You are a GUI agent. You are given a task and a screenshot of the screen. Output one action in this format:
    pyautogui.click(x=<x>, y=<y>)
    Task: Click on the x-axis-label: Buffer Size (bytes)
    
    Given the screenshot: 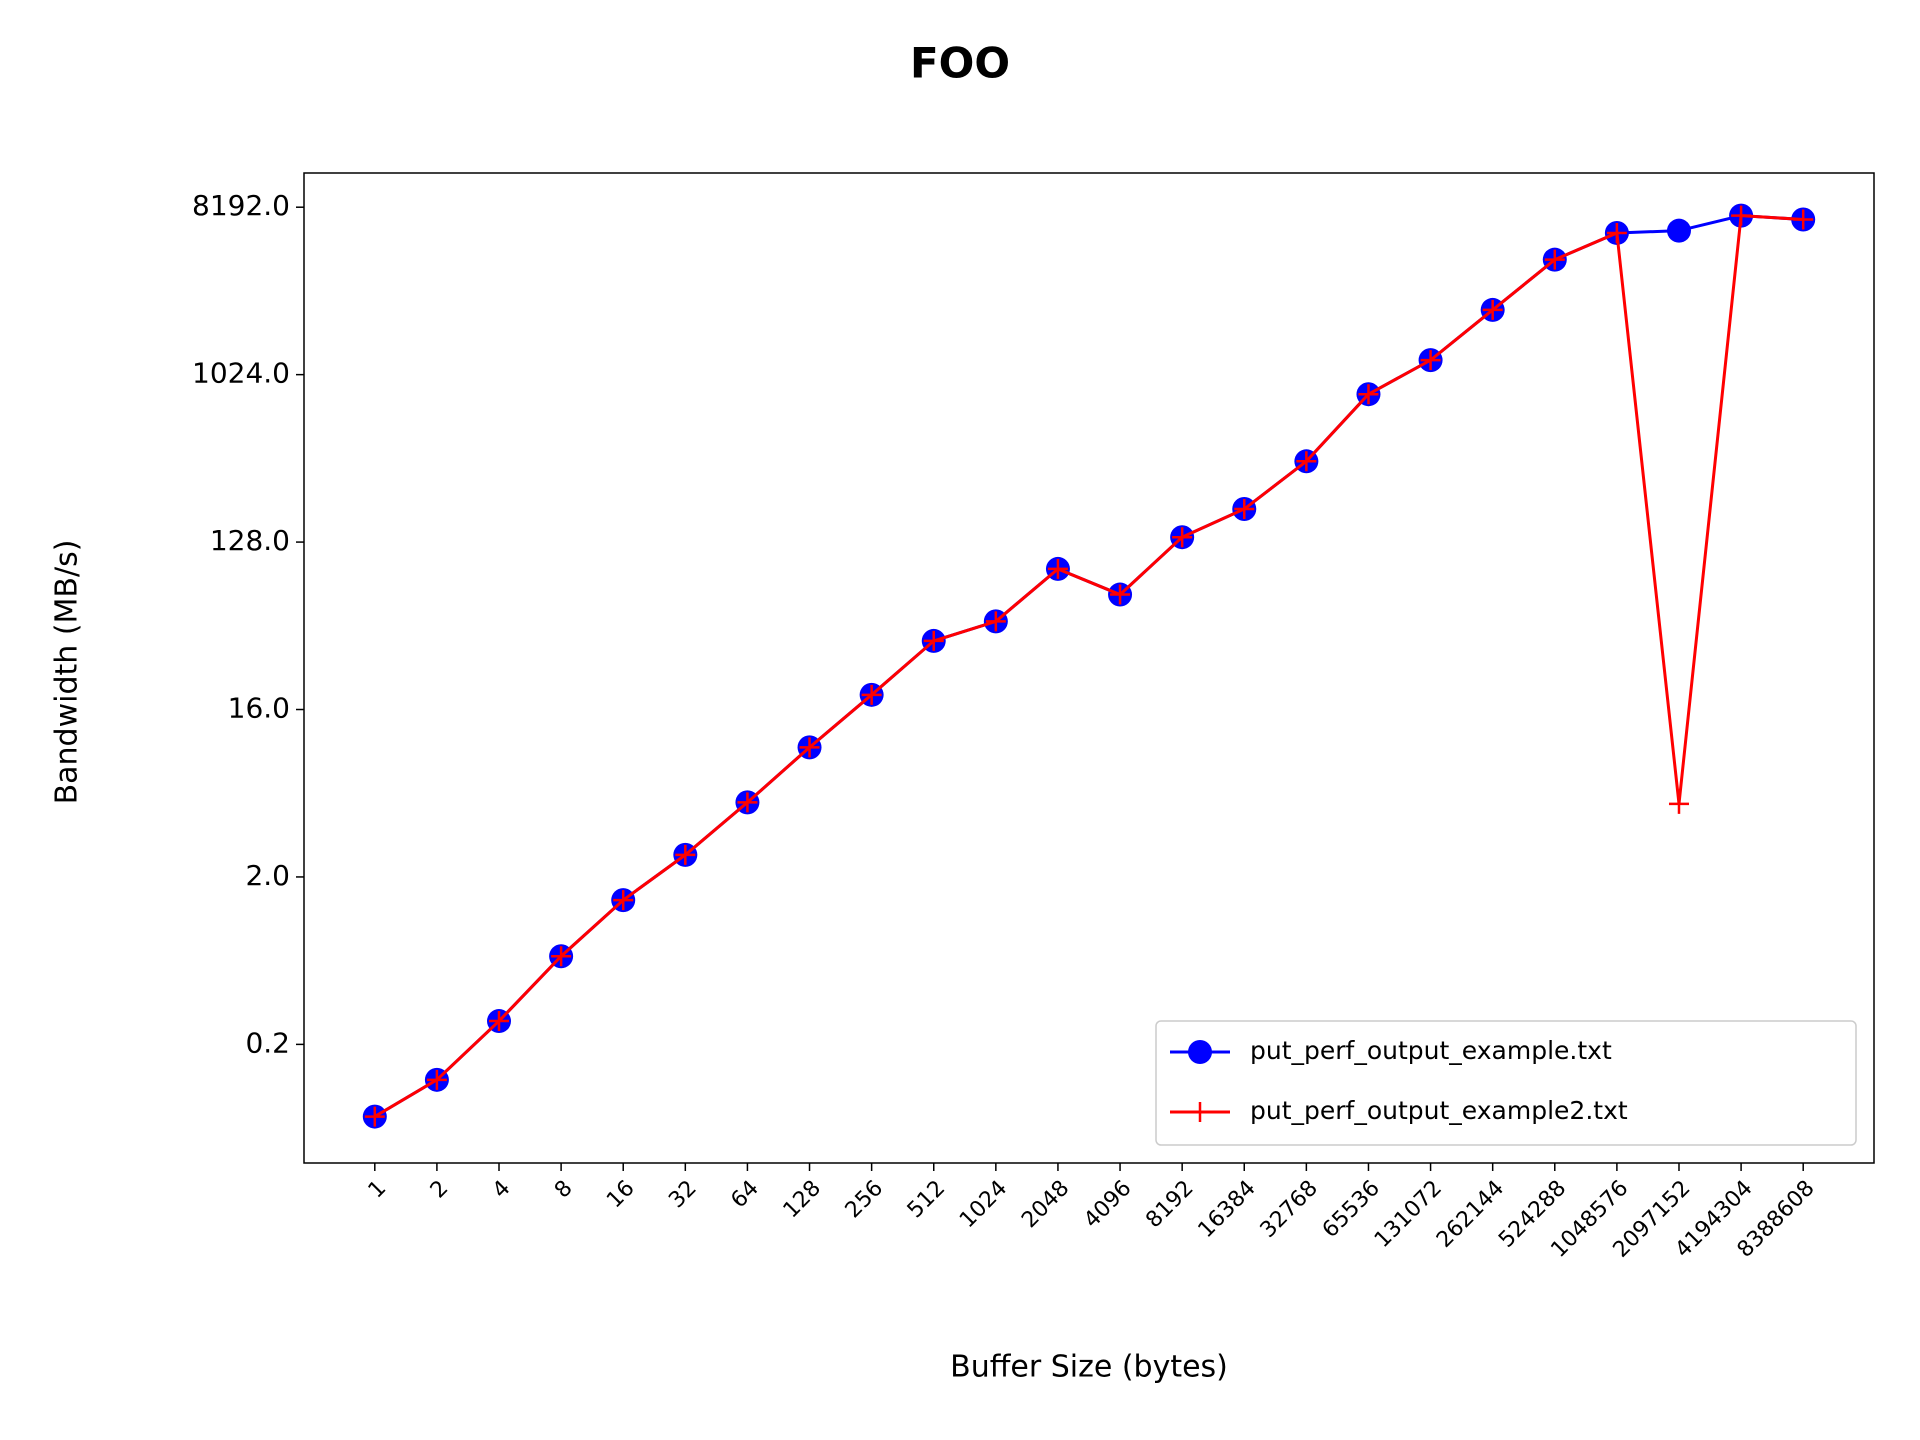 What is the action you would take?
    pyautogui.click(x=1089, y=1367)
    